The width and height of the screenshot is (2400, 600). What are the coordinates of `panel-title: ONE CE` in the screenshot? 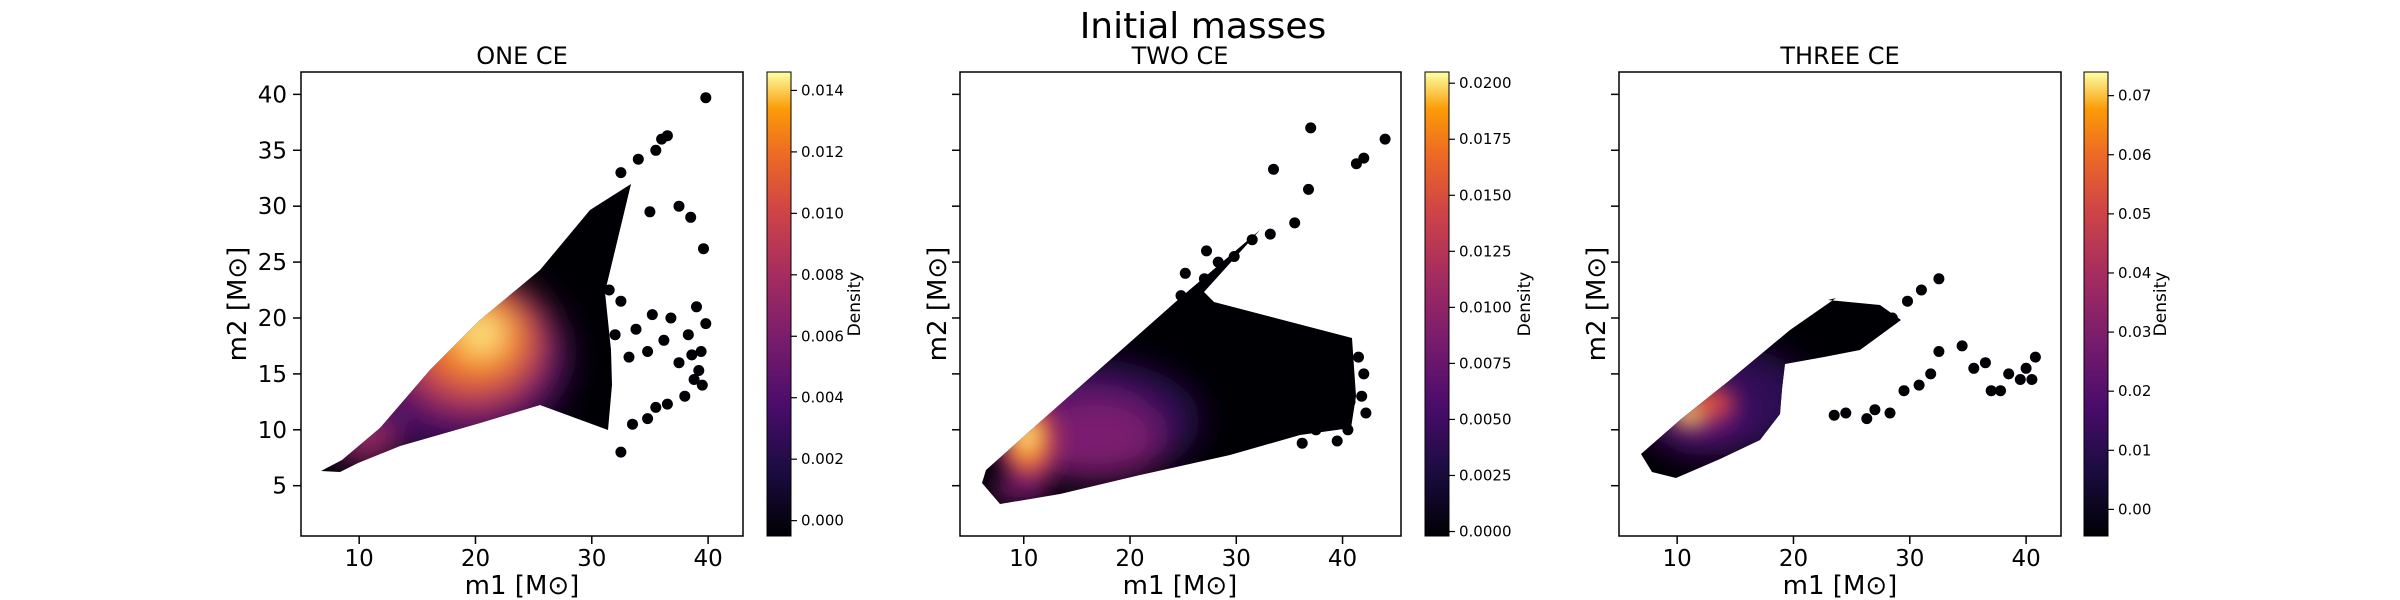 It's located at (522, 56).